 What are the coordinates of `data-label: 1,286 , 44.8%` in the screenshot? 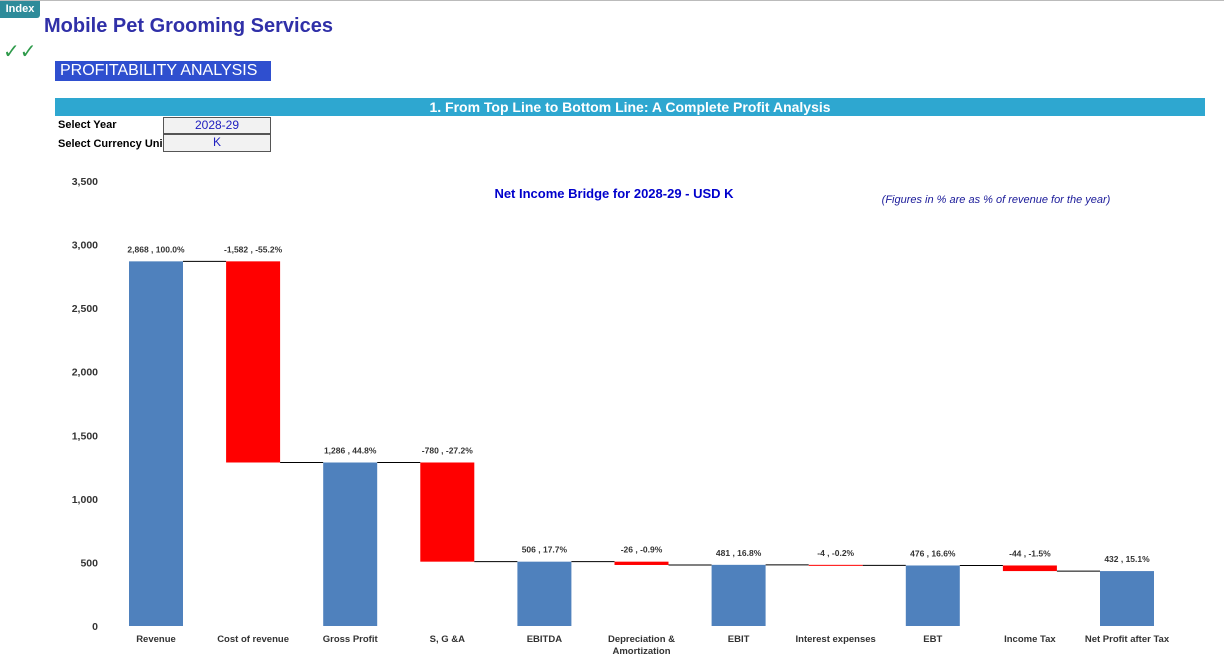 It's located at (350, 450).